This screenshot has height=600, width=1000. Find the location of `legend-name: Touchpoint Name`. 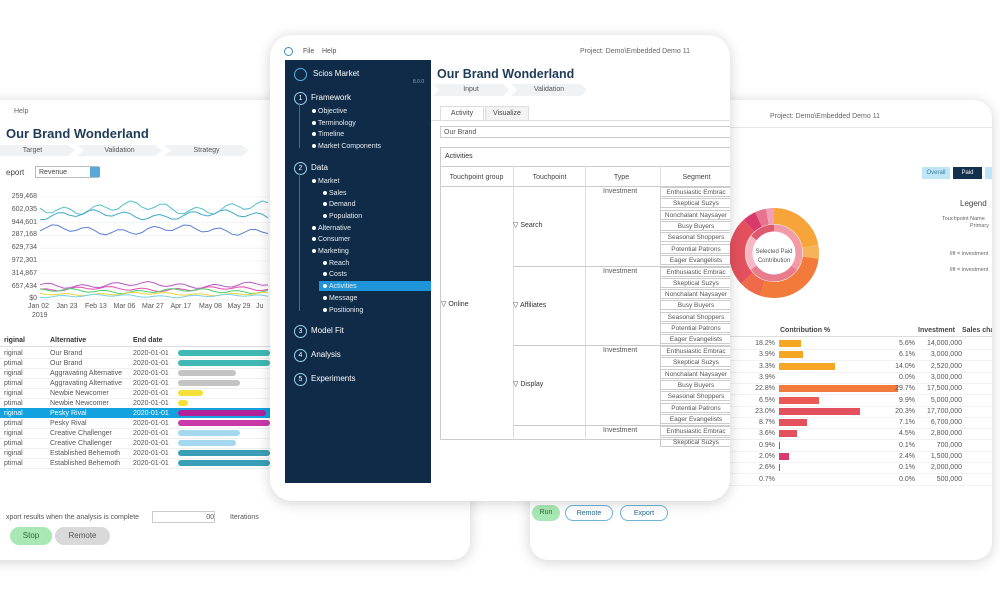

legend-name: Touchpoint Name is located at coordinates (963, 219).